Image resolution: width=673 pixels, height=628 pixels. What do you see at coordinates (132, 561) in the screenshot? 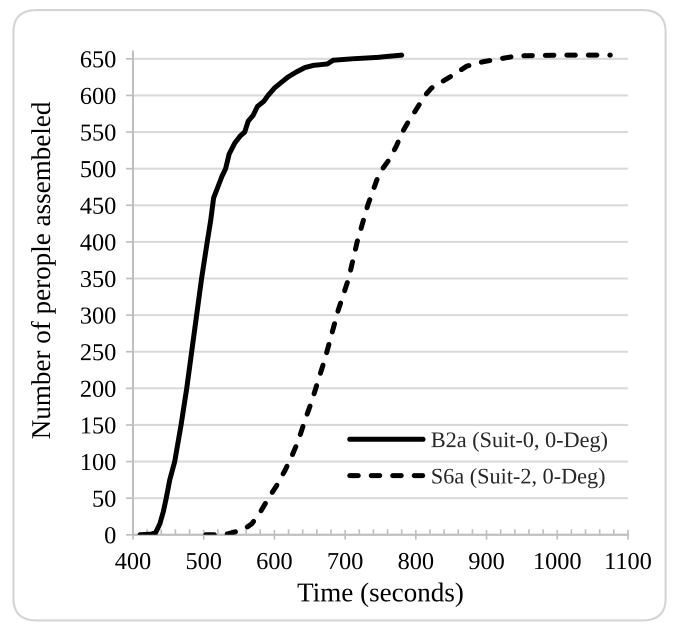
I see `x-tick-label: 400` at bounding box center [132, 561].